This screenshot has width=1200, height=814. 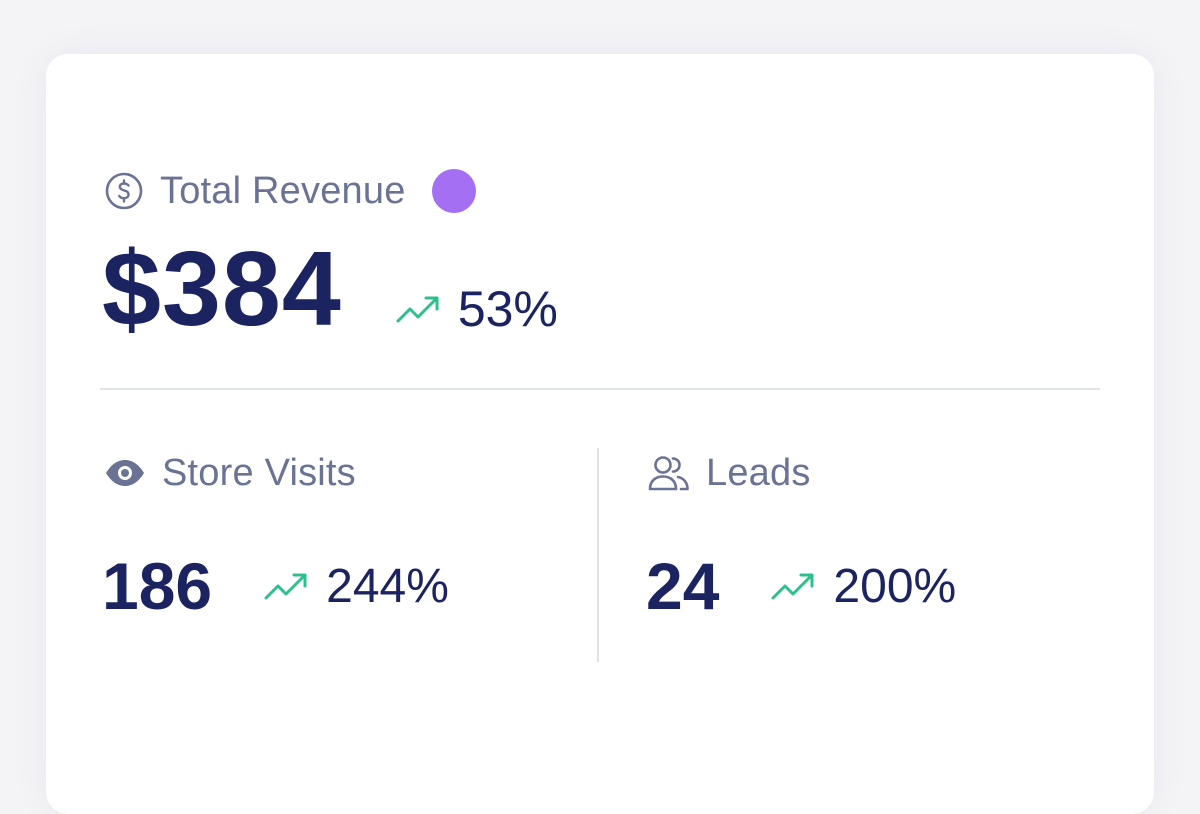 What do you see at coordinates (124, 191) in the screenshot?
I see `dollar-circle-icon` at bounding box center [124, 191].